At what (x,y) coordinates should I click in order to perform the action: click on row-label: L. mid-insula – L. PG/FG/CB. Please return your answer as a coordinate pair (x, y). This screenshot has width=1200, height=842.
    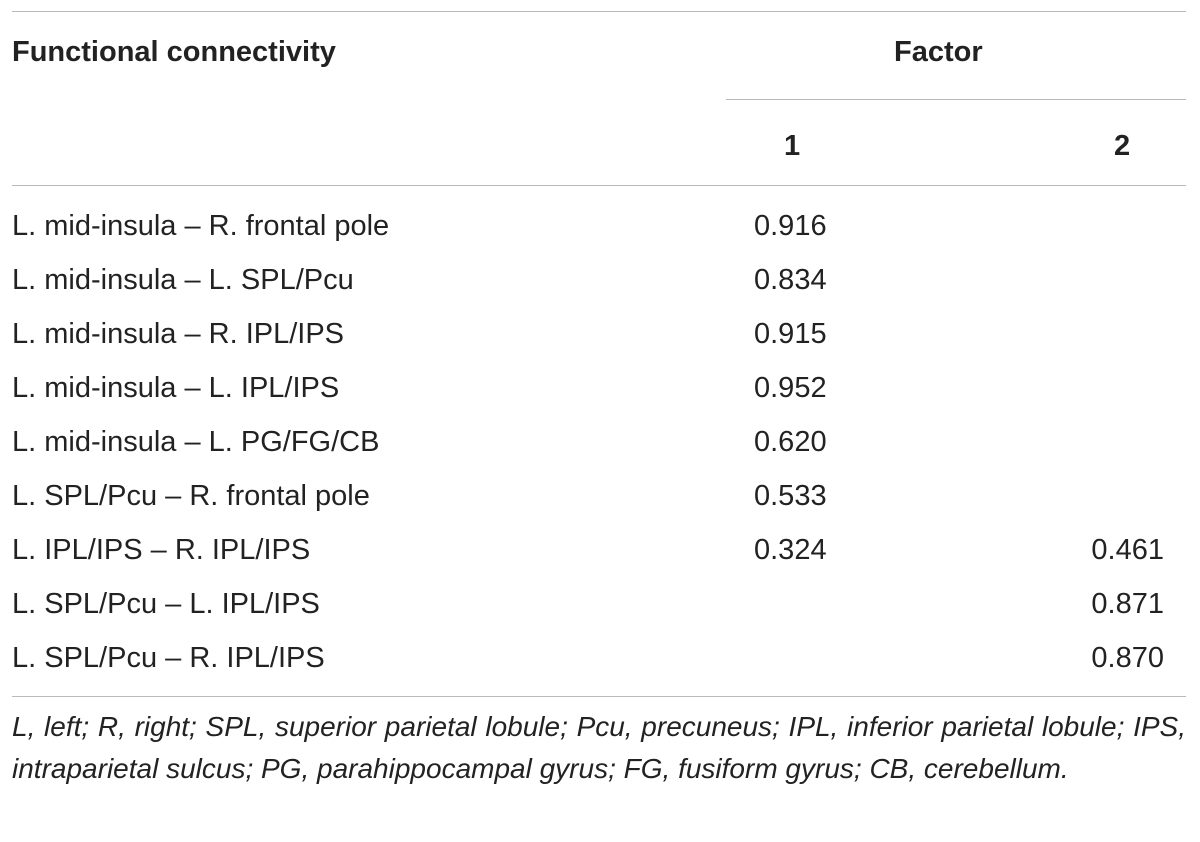
    Looking at the image, I should click on (196, 442).